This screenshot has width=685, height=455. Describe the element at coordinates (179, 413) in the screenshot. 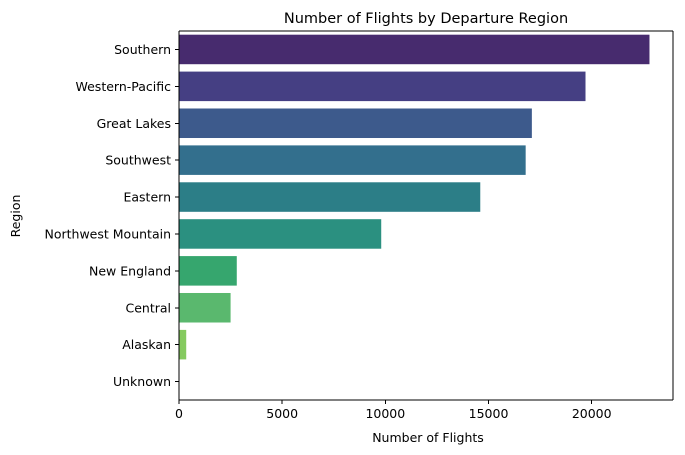

I see `x-tick-label: 0` at that location.